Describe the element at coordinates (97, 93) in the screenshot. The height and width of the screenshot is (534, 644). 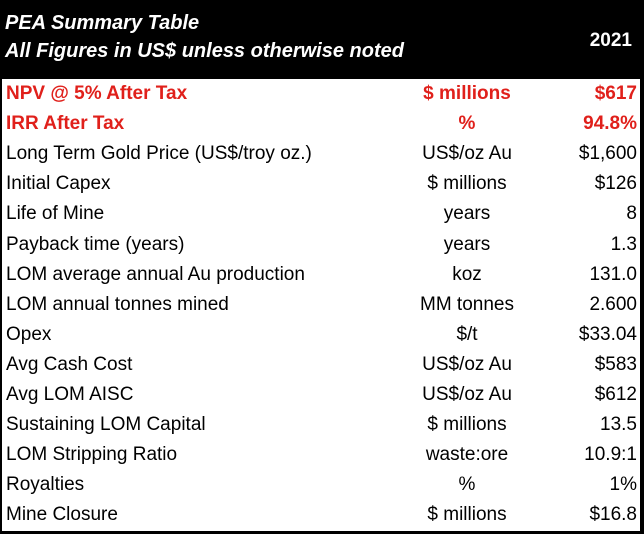
I see `row-label: NPV @ 5% After Tax` at that location.